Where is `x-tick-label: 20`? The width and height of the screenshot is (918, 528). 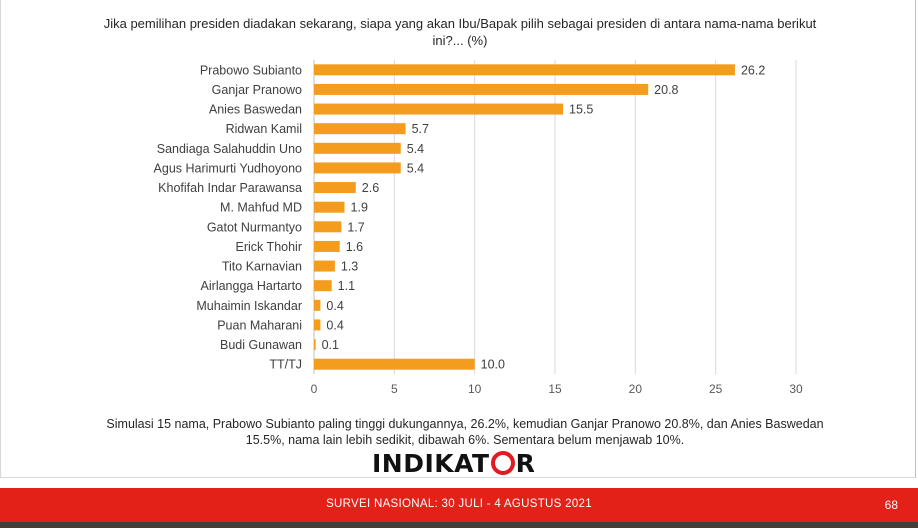
x-tick-label: 20 is located at coordinates (636, 389).